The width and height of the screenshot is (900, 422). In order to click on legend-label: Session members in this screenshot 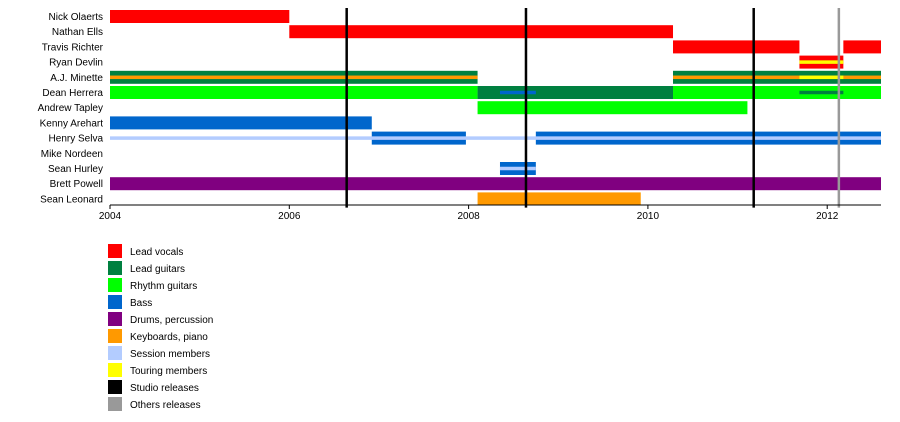, I will do `click(170, 354)`.